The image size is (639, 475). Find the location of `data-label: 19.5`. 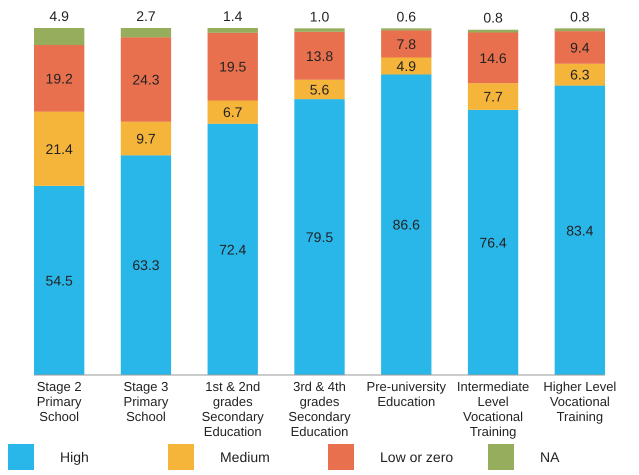

data-label: 19.5 is located at coordinates (233, 66).